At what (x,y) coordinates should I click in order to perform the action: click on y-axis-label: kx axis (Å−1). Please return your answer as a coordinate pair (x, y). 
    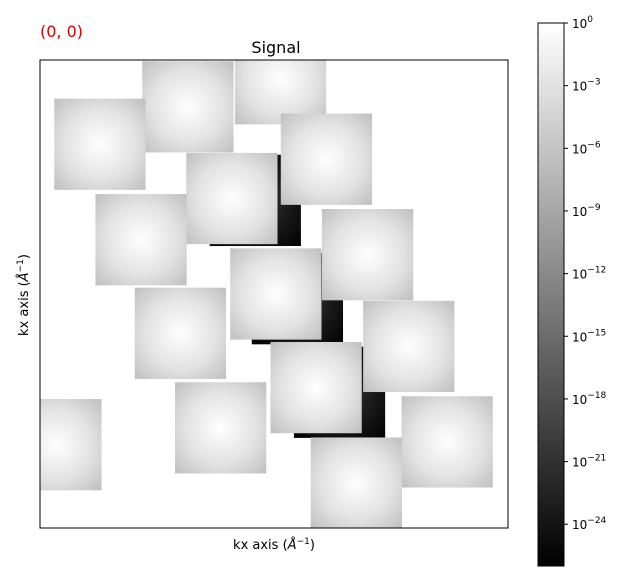
    Looking at the image, I should click on (24, 295).